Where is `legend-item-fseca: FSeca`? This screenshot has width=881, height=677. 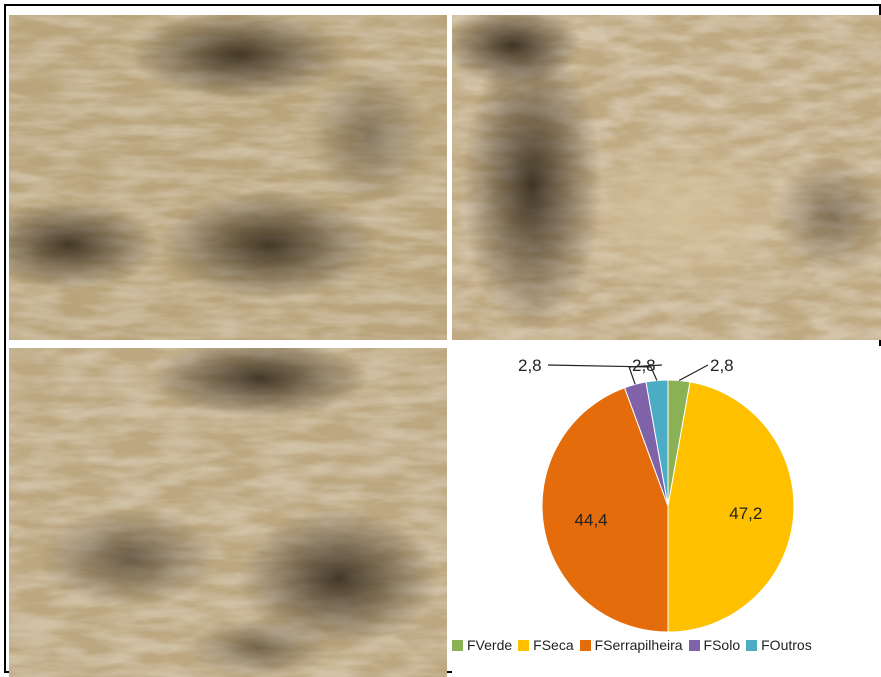 legend-item-fseca: FSeca is located at coordinates (546, 645).